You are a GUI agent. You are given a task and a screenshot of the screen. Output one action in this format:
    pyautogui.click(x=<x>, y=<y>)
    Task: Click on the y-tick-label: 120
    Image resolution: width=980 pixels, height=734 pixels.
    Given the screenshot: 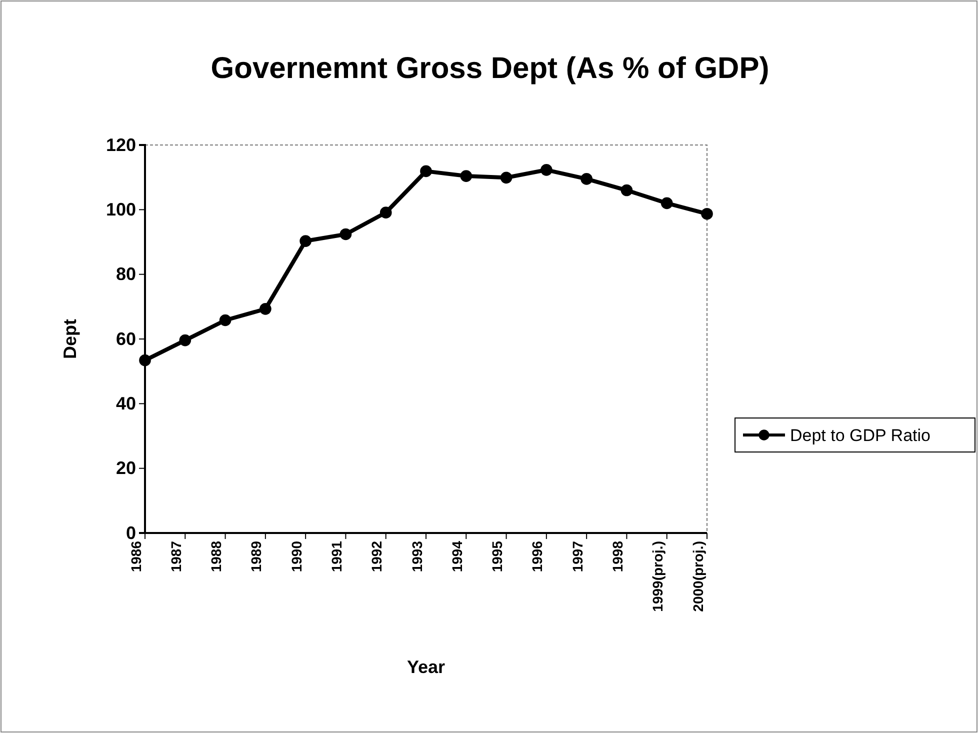 What is the action you would take?
    pyautogui.click(x=121, y=144)
    